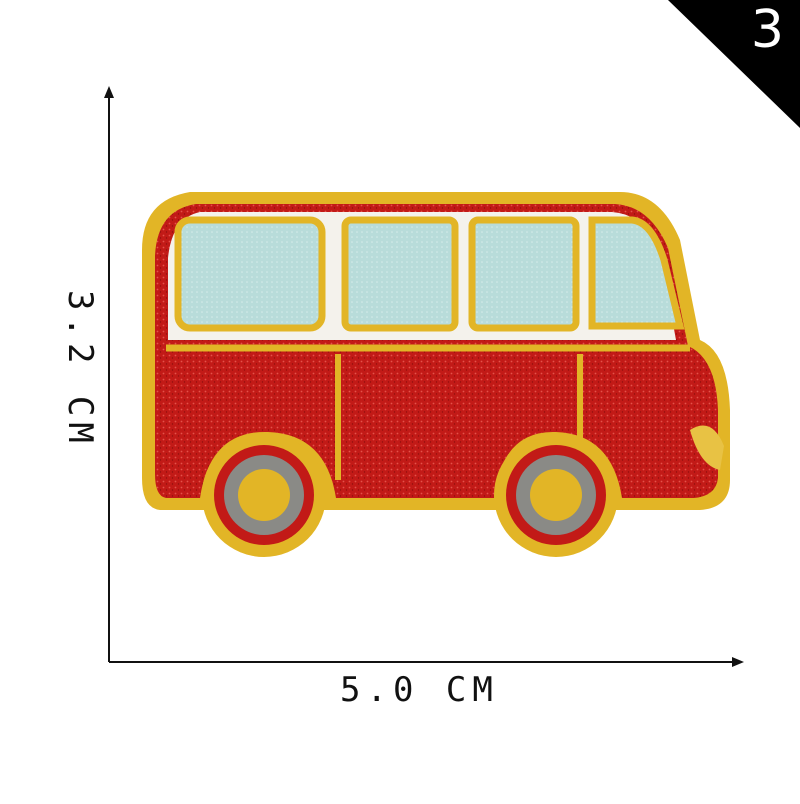  I want to click on arrow-right-icon, so click(738, 662).